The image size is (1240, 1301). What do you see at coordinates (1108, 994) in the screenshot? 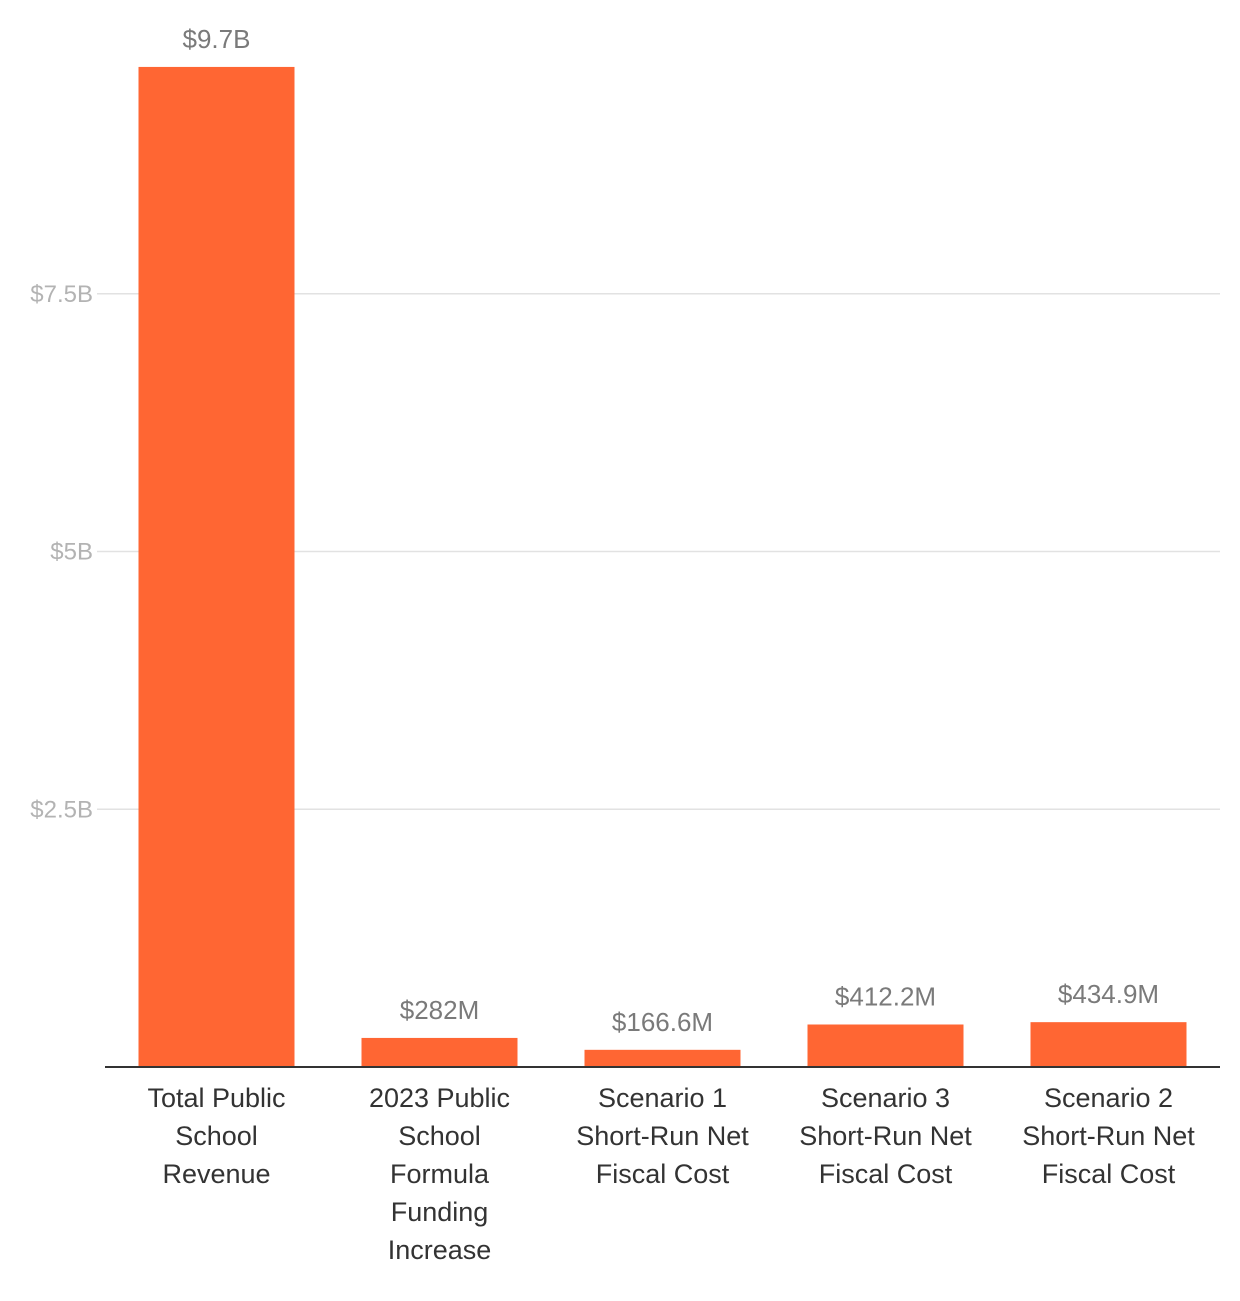
I see `value-label: $434.9M` at bounding box center [1108, 994].